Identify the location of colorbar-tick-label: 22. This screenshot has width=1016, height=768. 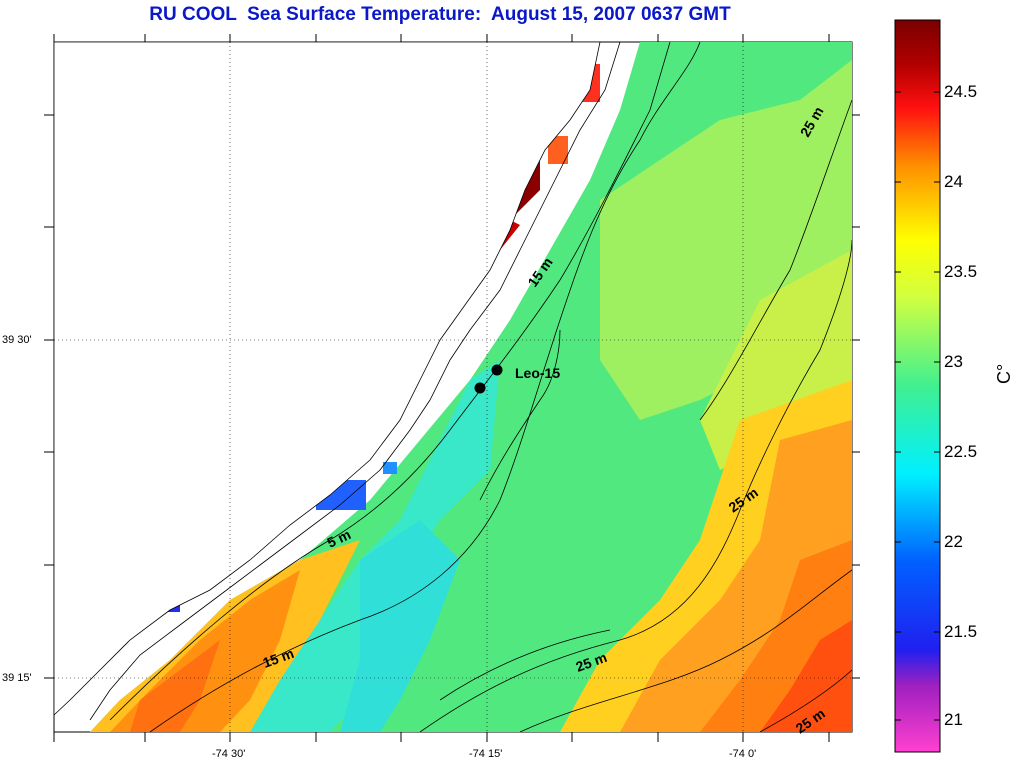
(953, 541).